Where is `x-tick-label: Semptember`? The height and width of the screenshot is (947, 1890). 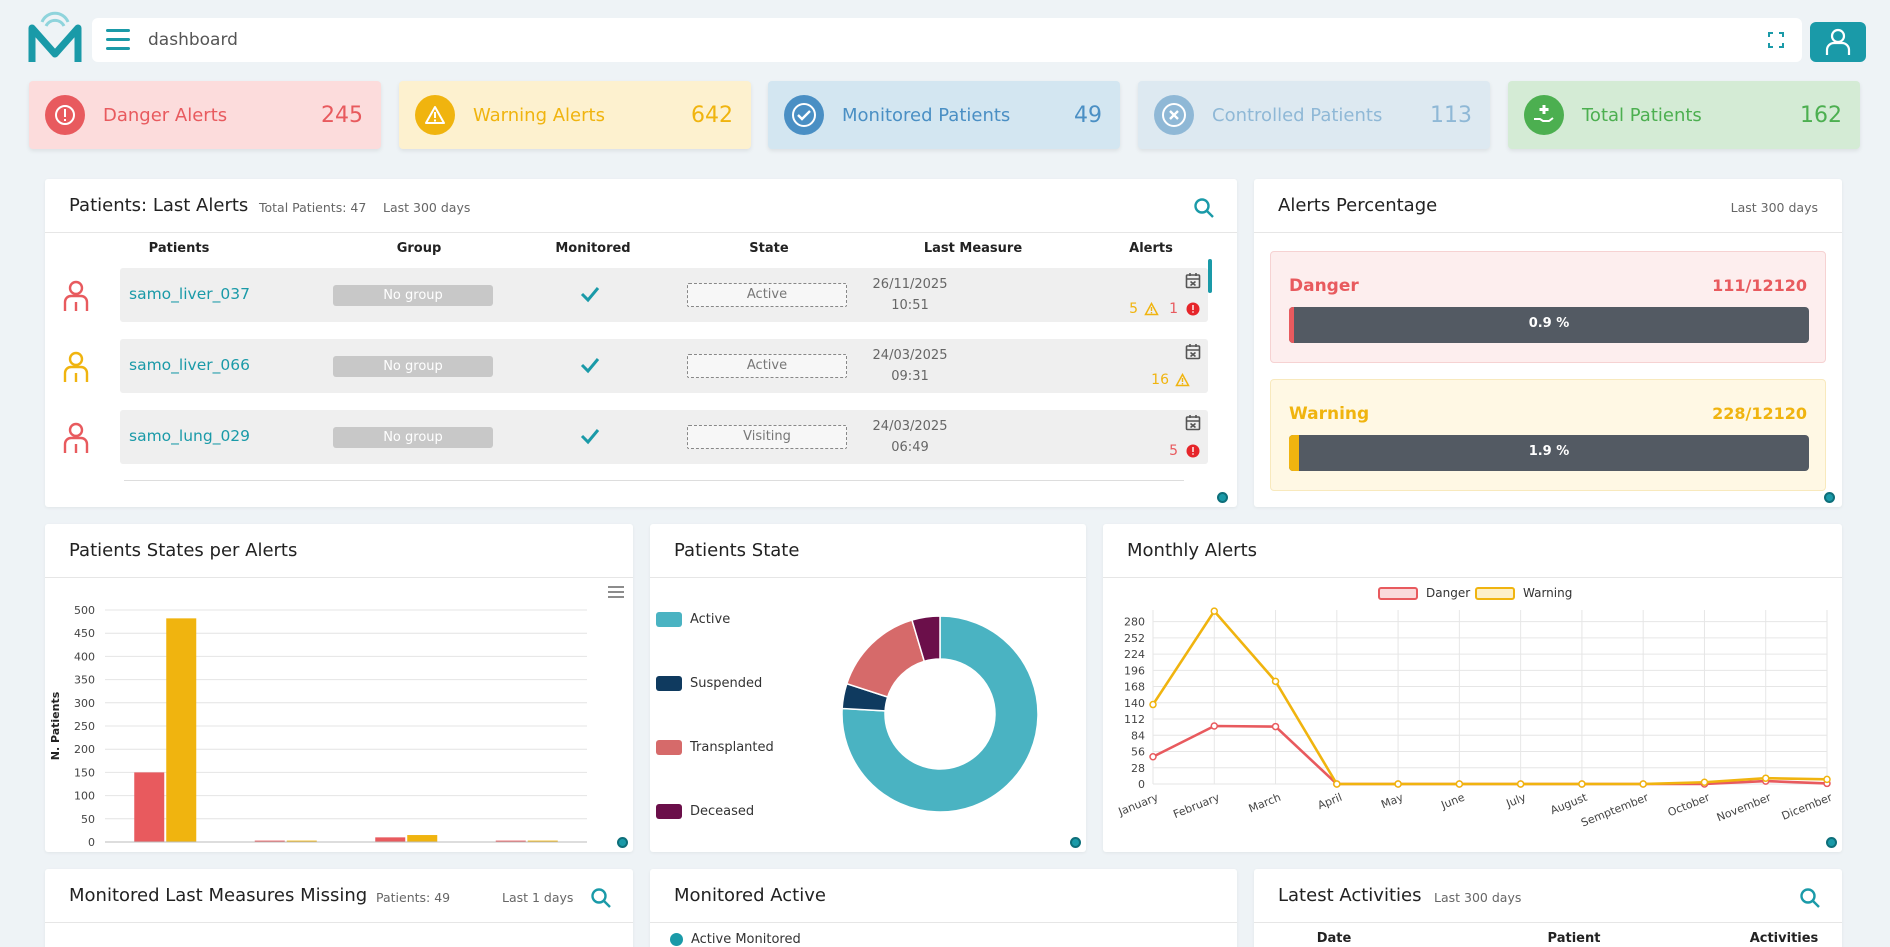 x-tick-label: Semptember is located at coordinates (1615, 810).